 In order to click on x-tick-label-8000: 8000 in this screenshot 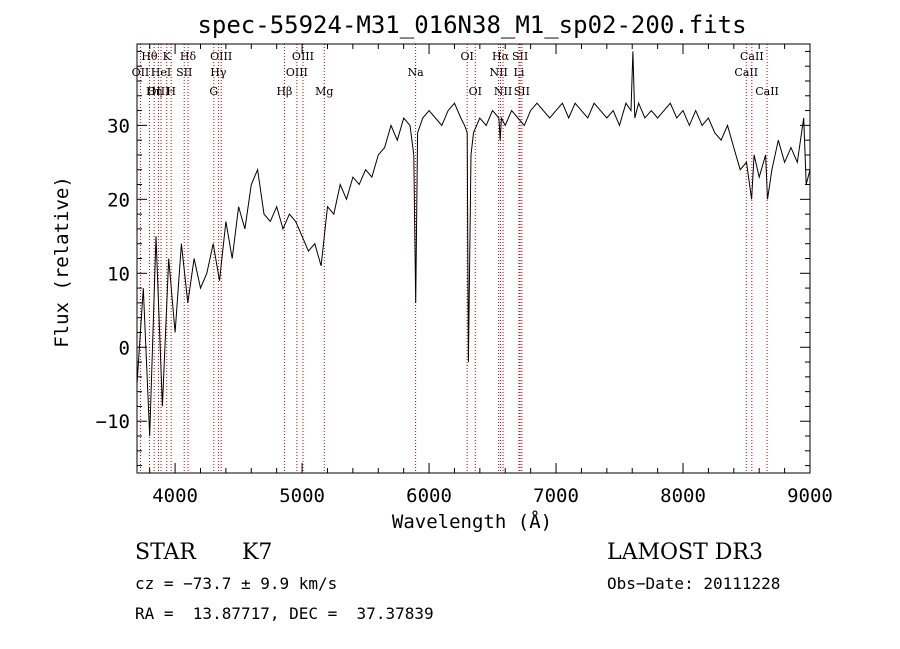, I will do `click(683, 496)`.